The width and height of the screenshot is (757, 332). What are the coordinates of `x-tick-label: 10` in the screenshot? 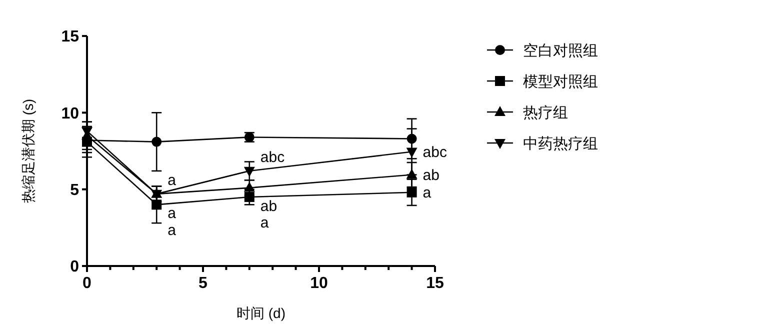 It's located at (319, 283).